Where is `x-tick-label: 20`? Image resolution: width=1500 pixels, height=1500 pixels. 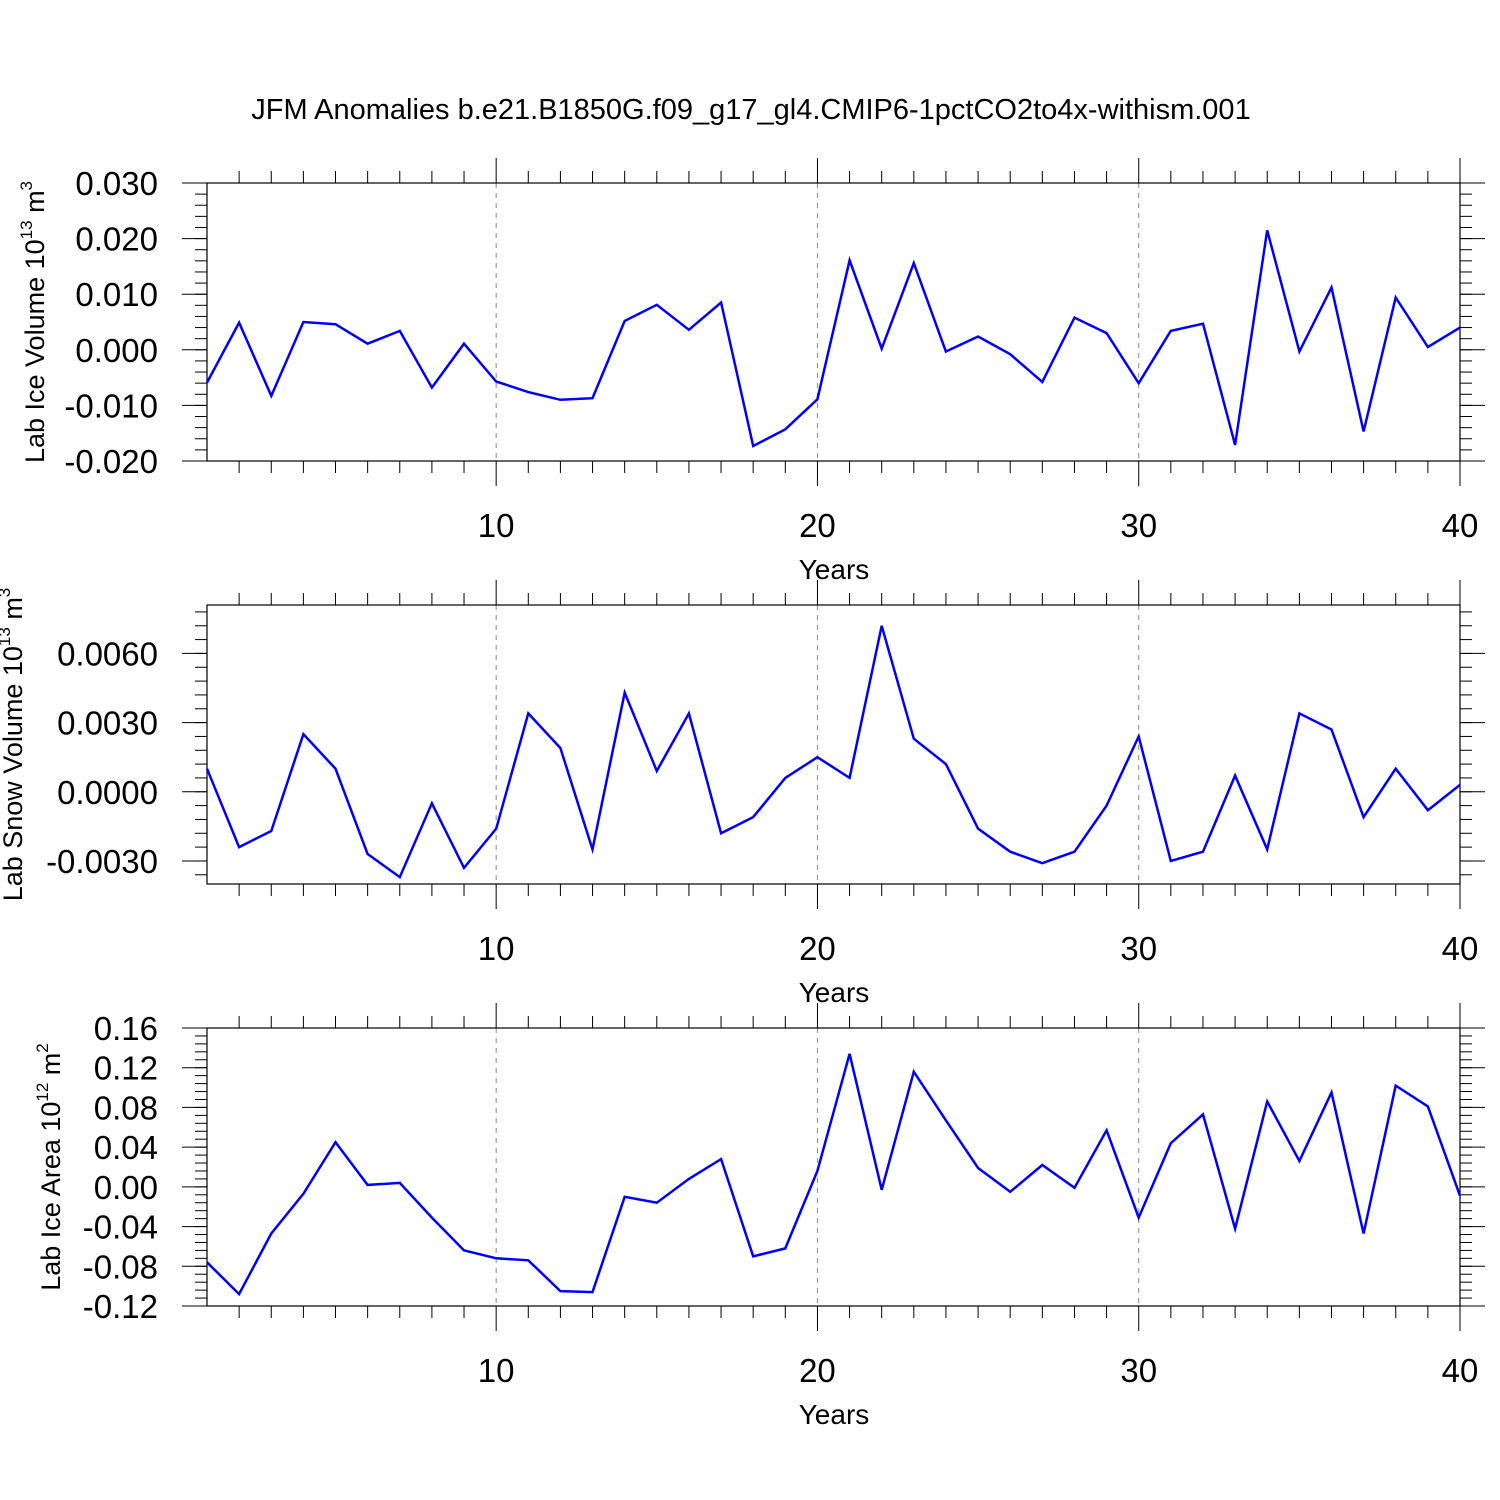
x-tick-label: 20 is located at coordinates (817, 525).